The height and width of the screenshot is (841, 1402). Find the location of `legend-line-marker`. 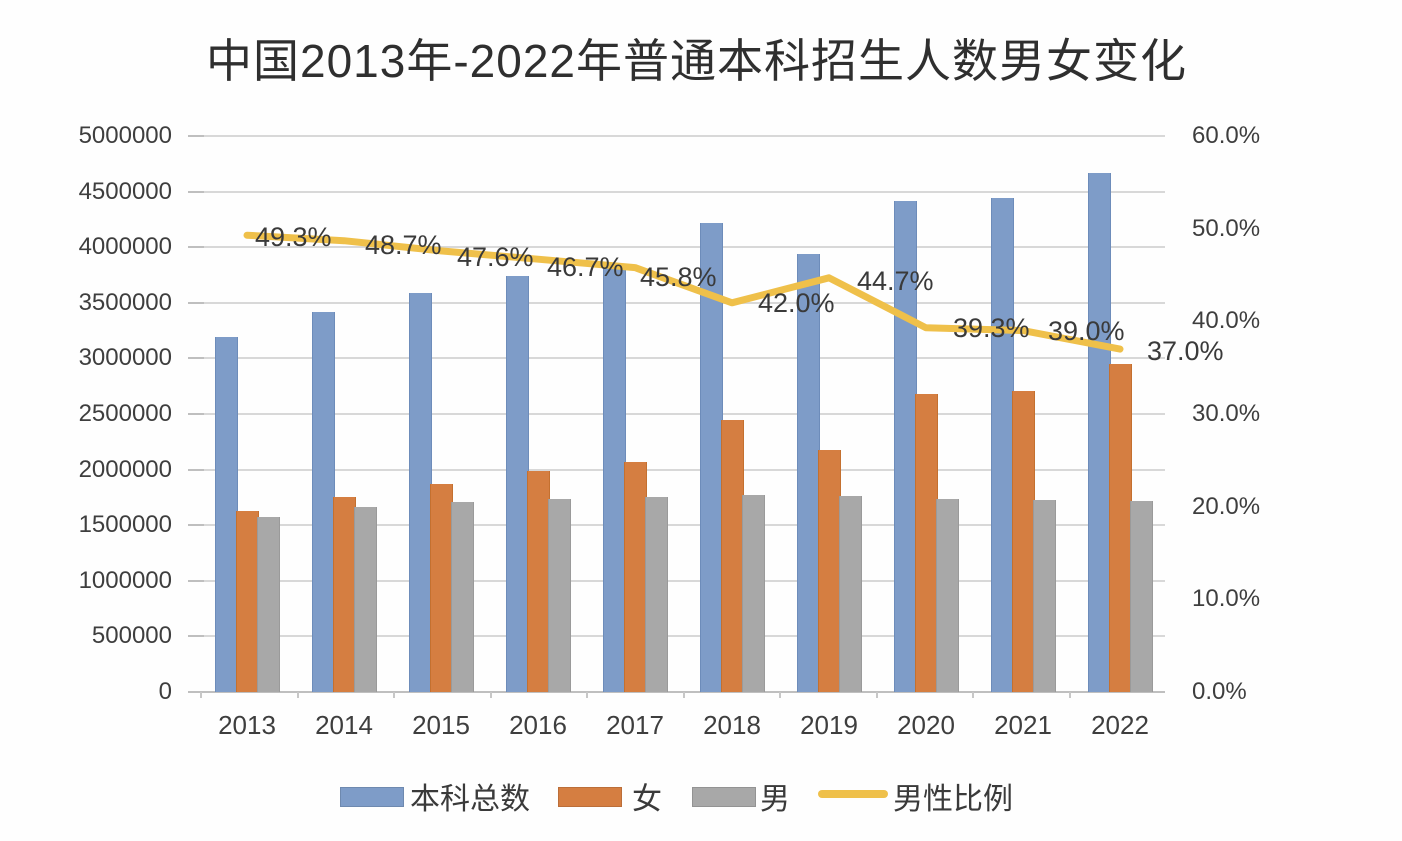

legend-line-marker is located at coordinates (853, 794).